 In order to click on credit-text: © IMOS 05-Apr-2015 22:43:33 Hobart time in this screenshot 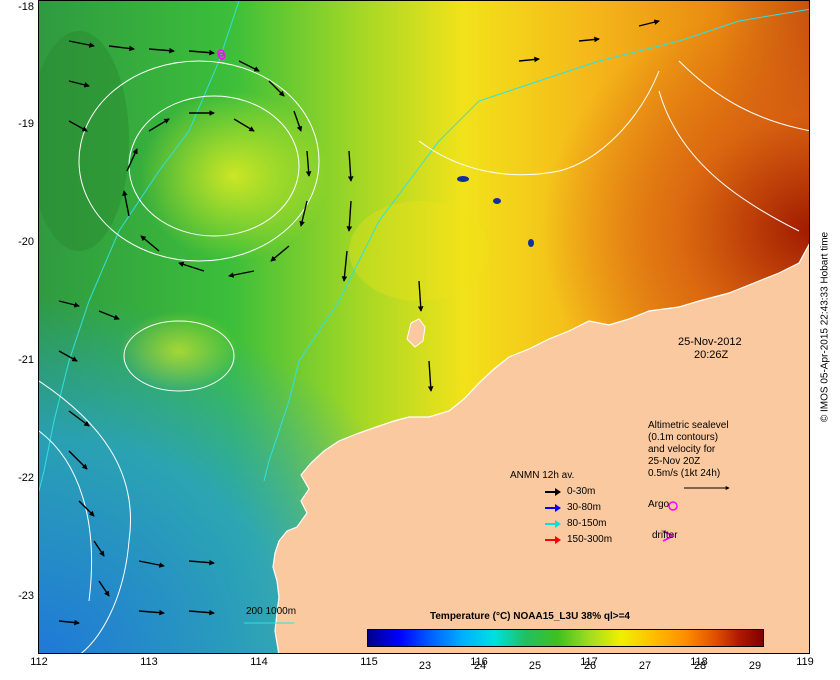, I will do `click(825, 327)`.